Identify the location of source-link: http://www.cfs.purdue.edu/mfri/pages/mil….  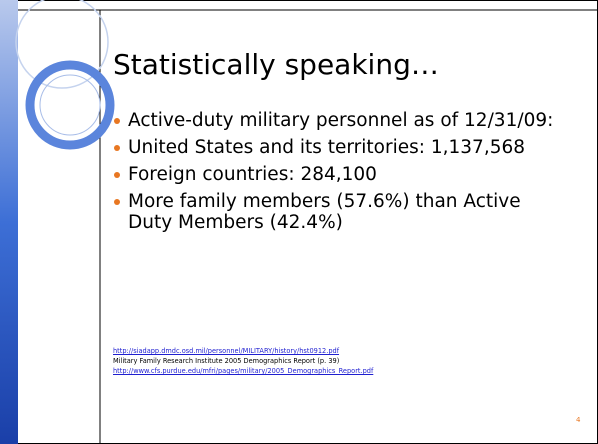
(243, 371).